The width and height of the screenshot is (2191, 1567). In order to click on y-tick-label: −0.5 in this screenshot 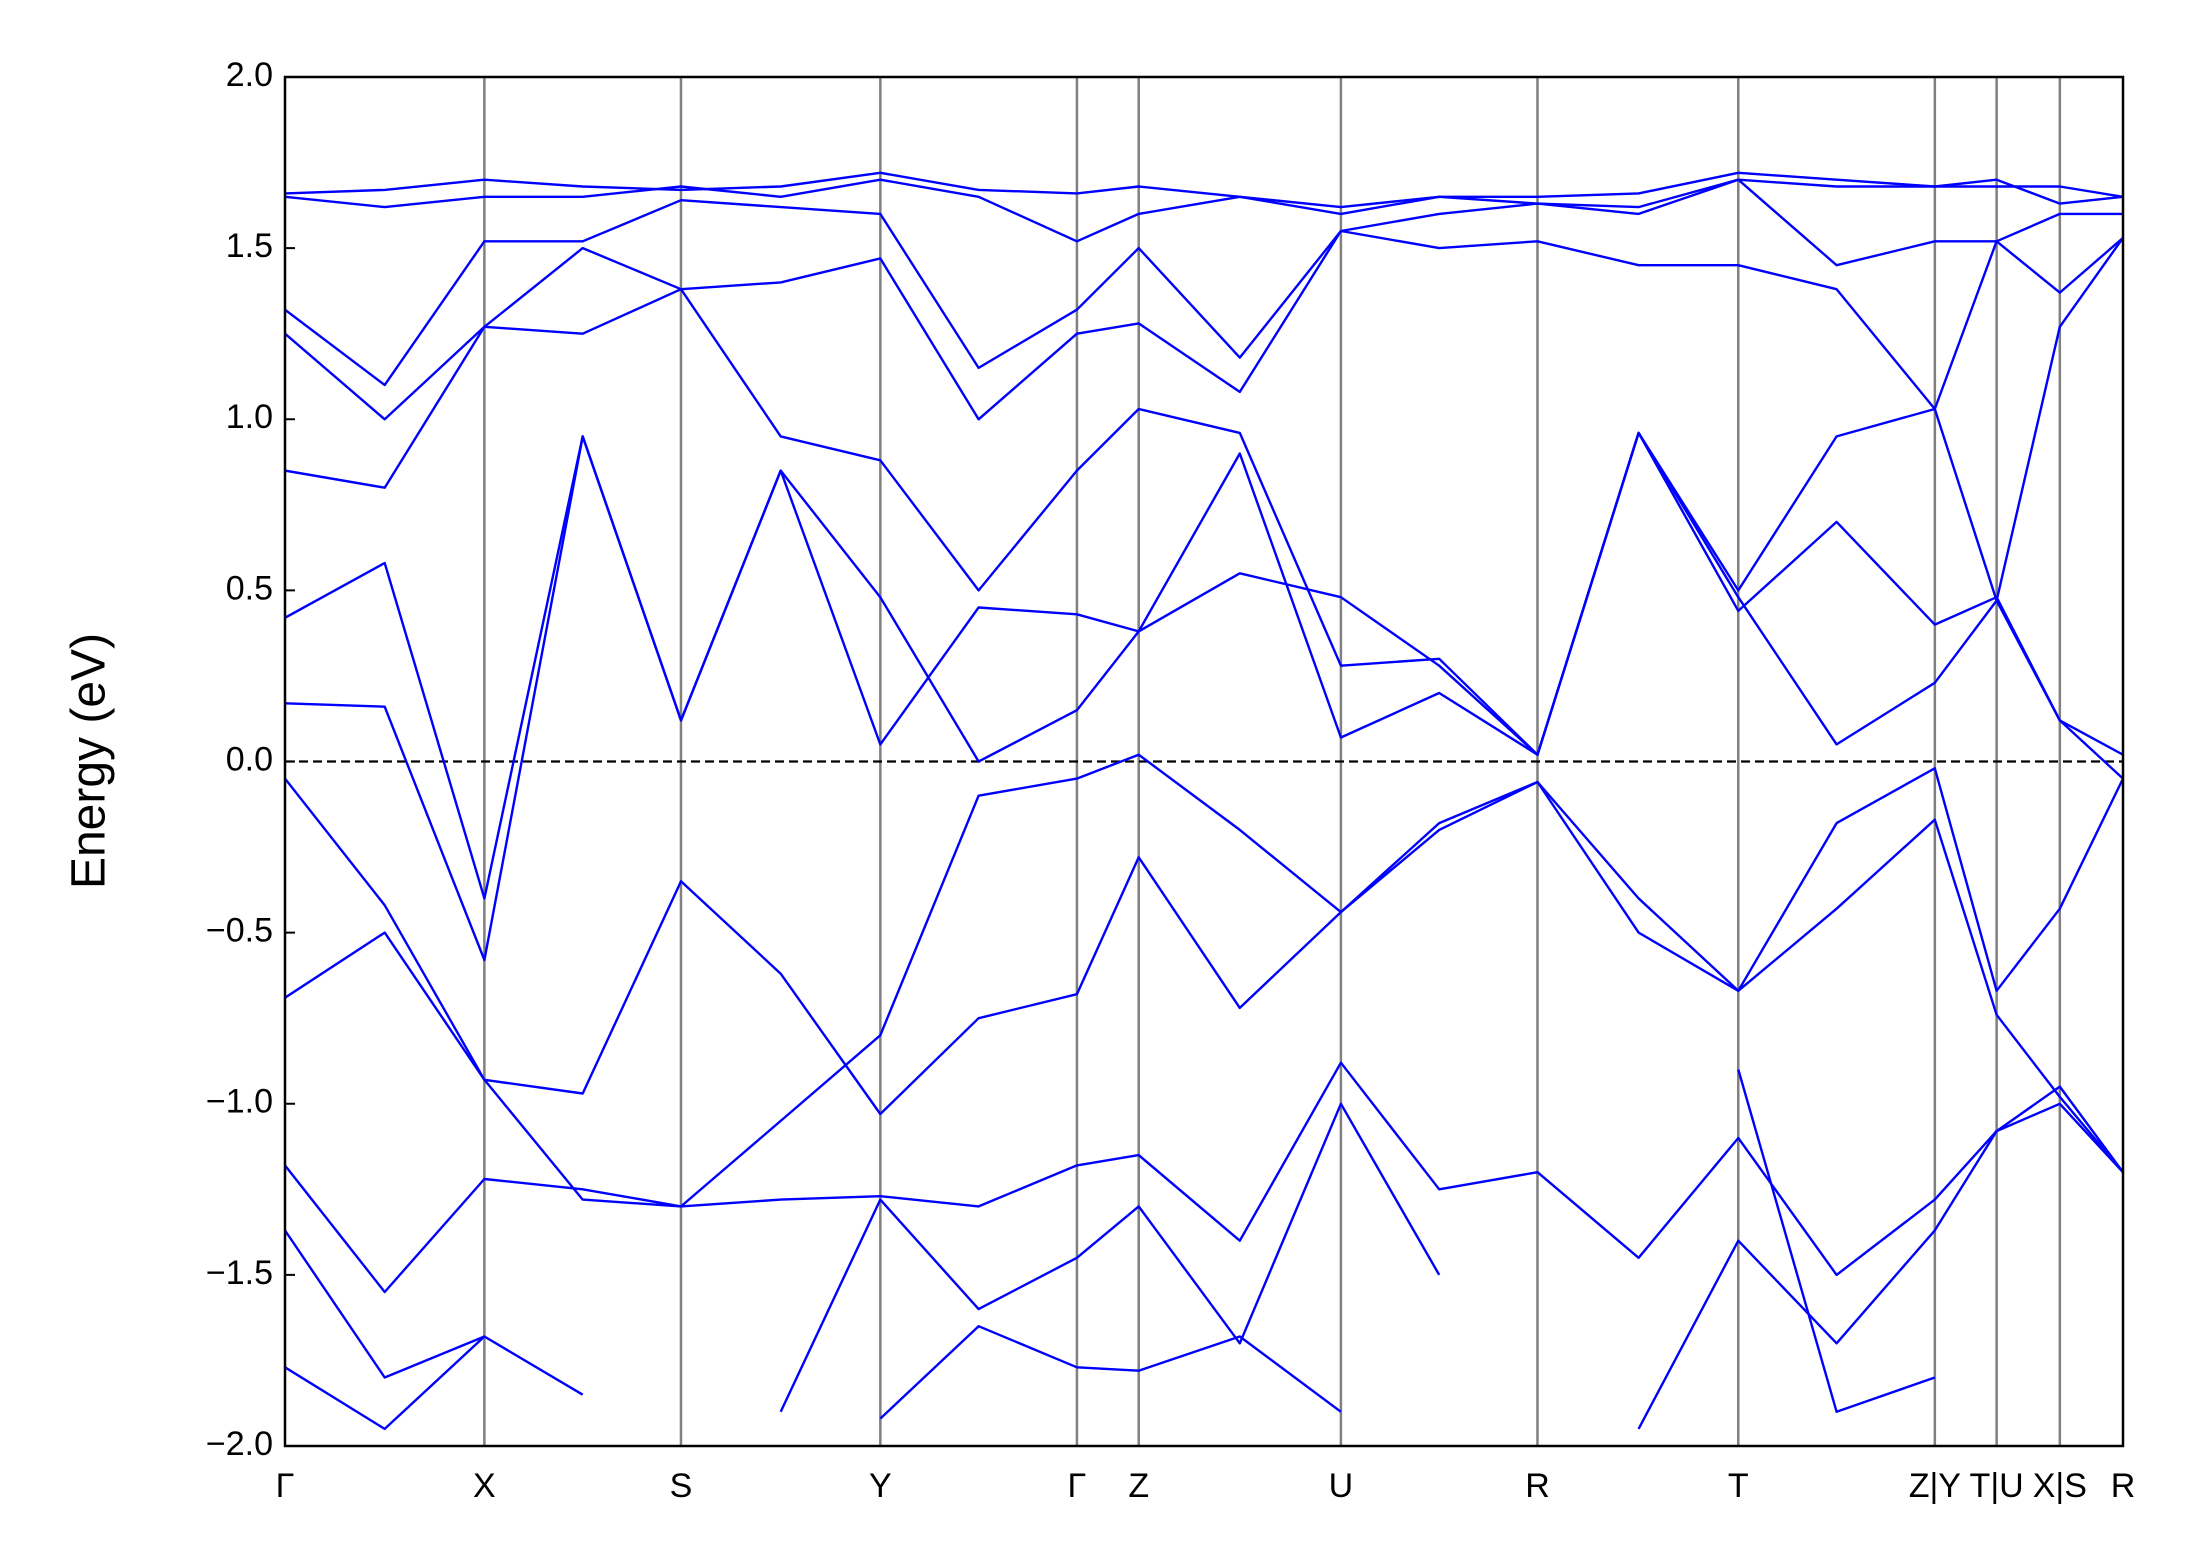, I will do `click(239, 931)`.